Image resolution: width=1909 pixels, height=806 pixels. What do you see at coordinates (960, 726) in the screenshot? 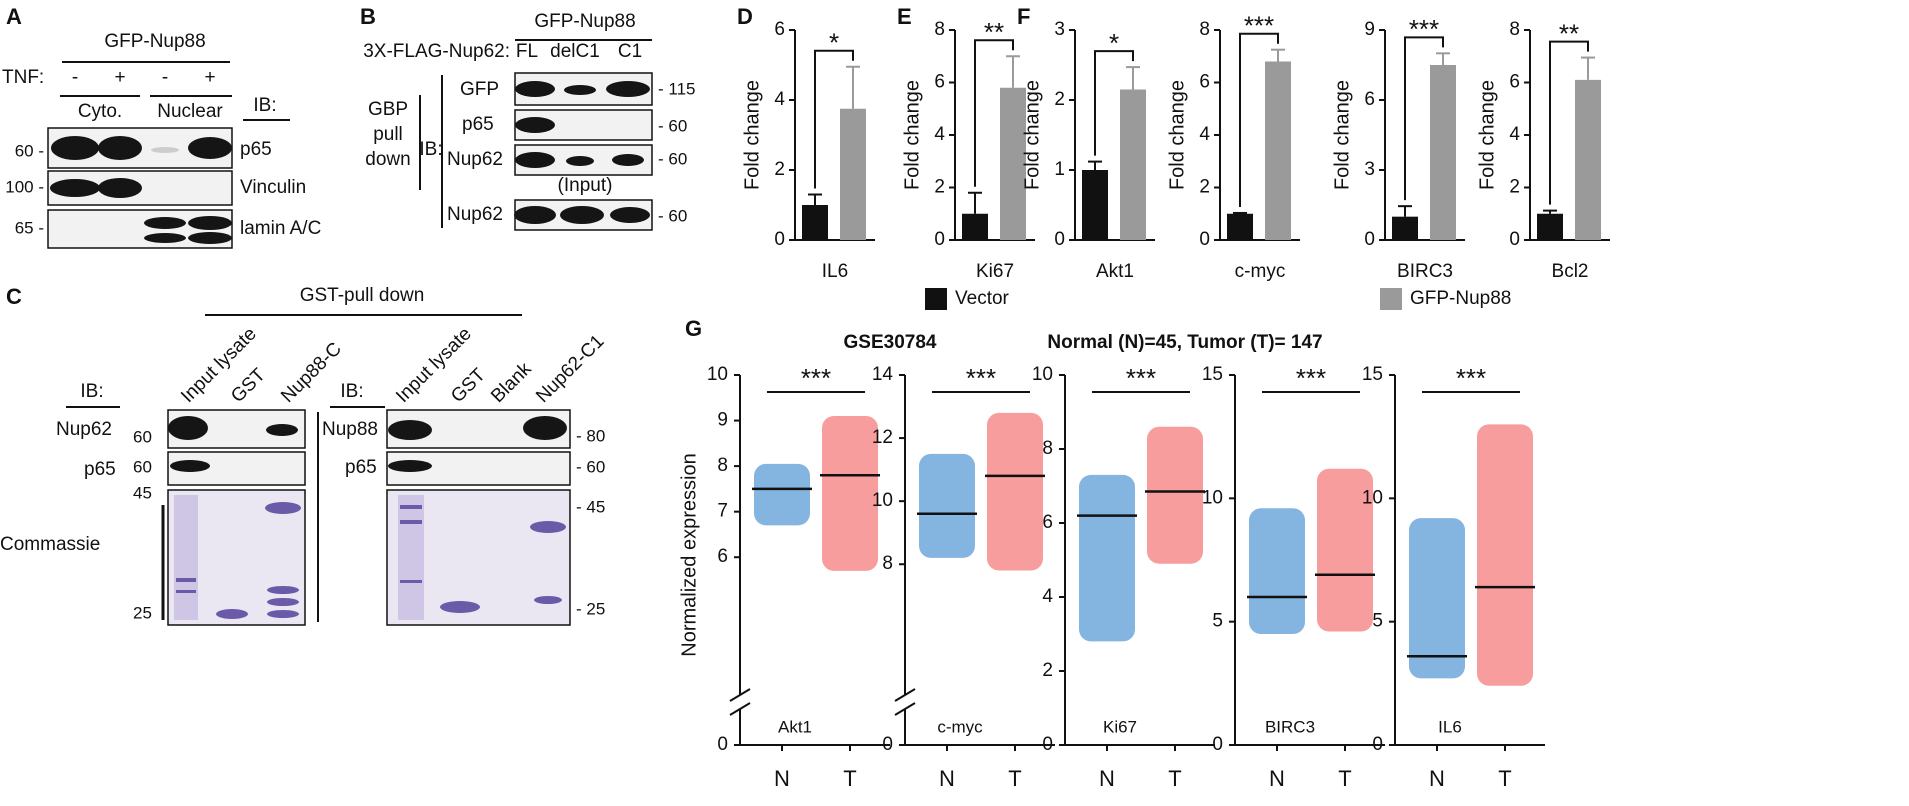
I see `gene-label: c-myc` at bounding box center [960, 726].